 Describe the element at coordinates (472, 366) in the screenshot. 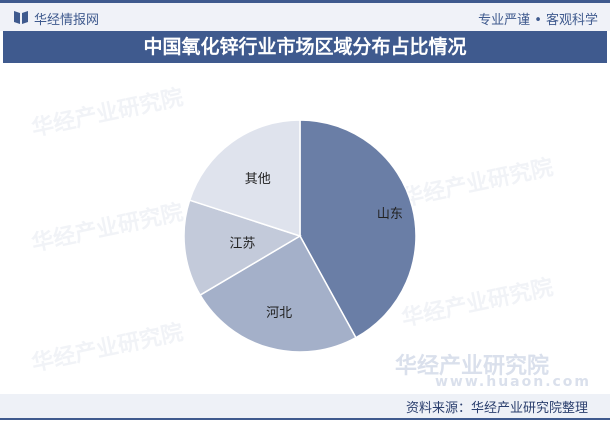

I see `watermark-logo-text: 华经产业研究院` at that location.